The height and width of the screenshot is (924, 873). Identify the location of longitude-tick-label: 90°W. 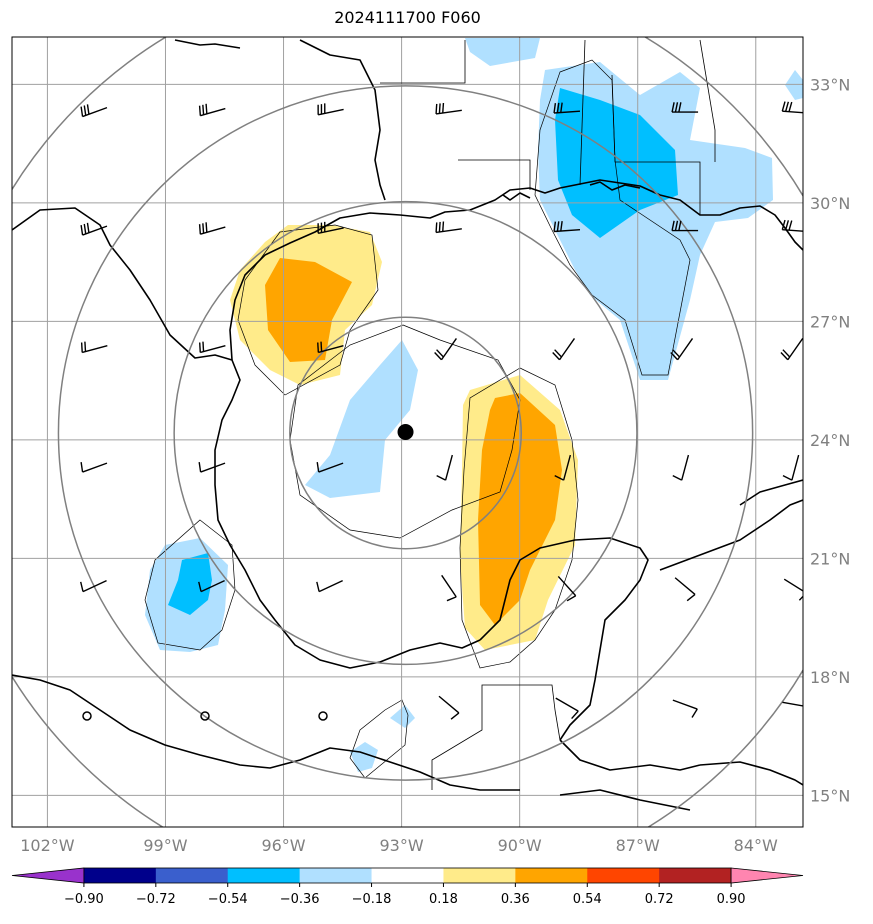
(520, 845).